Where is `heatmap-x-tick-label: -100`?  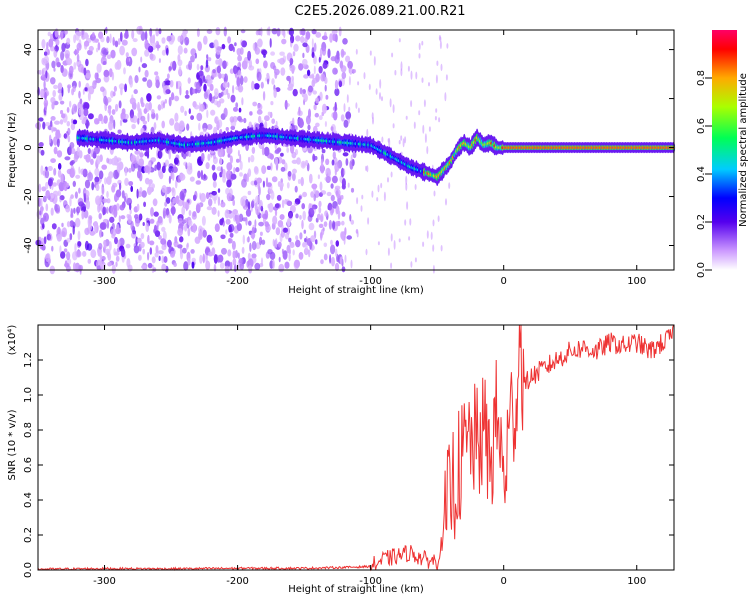 heatmap-x-tick-label: -100 is located at coordinates (370, 281).